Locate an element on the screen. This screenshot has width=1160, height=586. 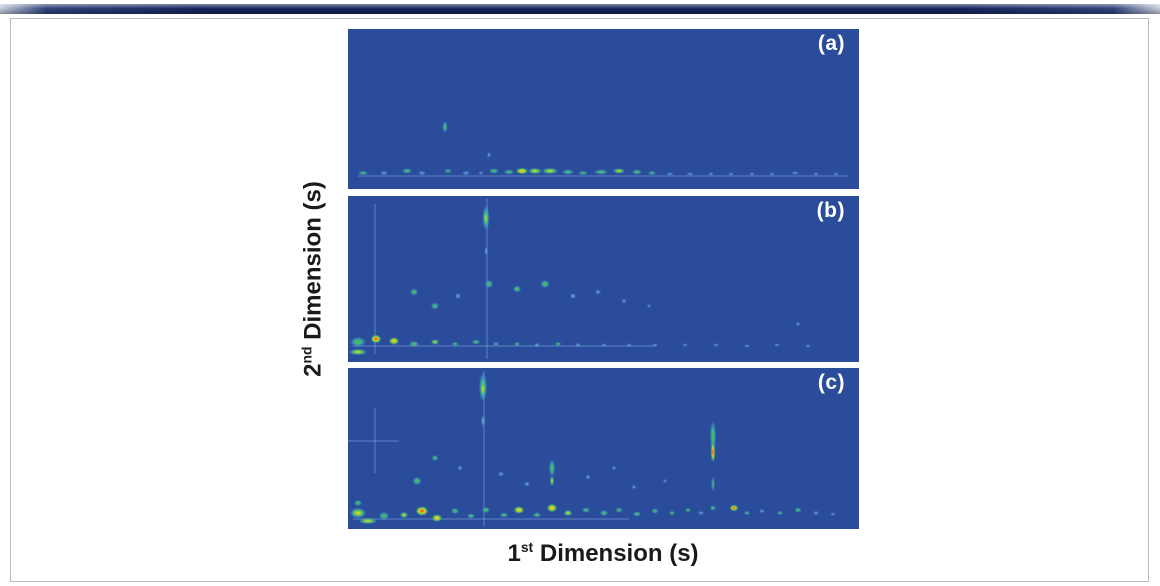
x-axis-label: 1st Dimension (s) is located at coordinates (602, 553).